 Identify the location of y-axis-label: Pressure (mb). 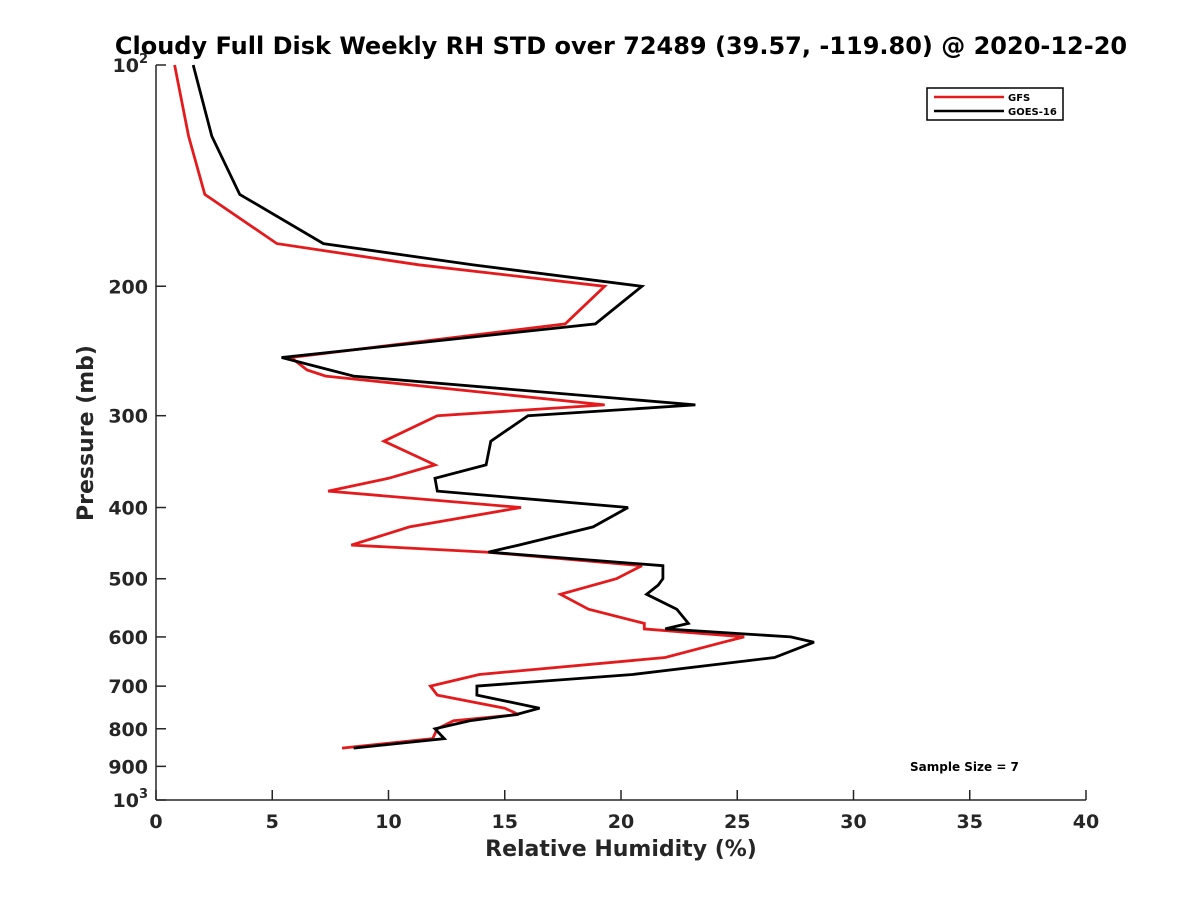
(86, 433).